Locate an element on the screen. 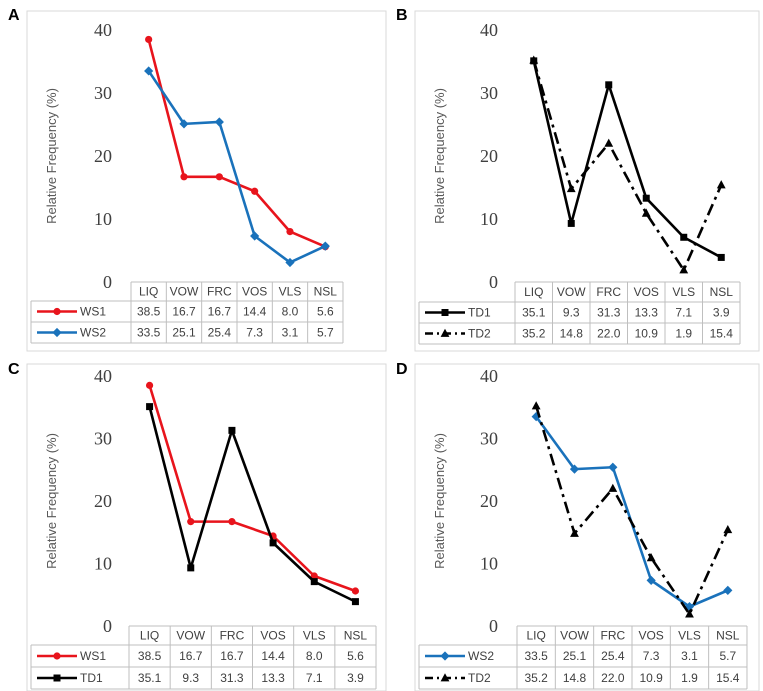  panel-label: C is located at coordinates (14, 369).